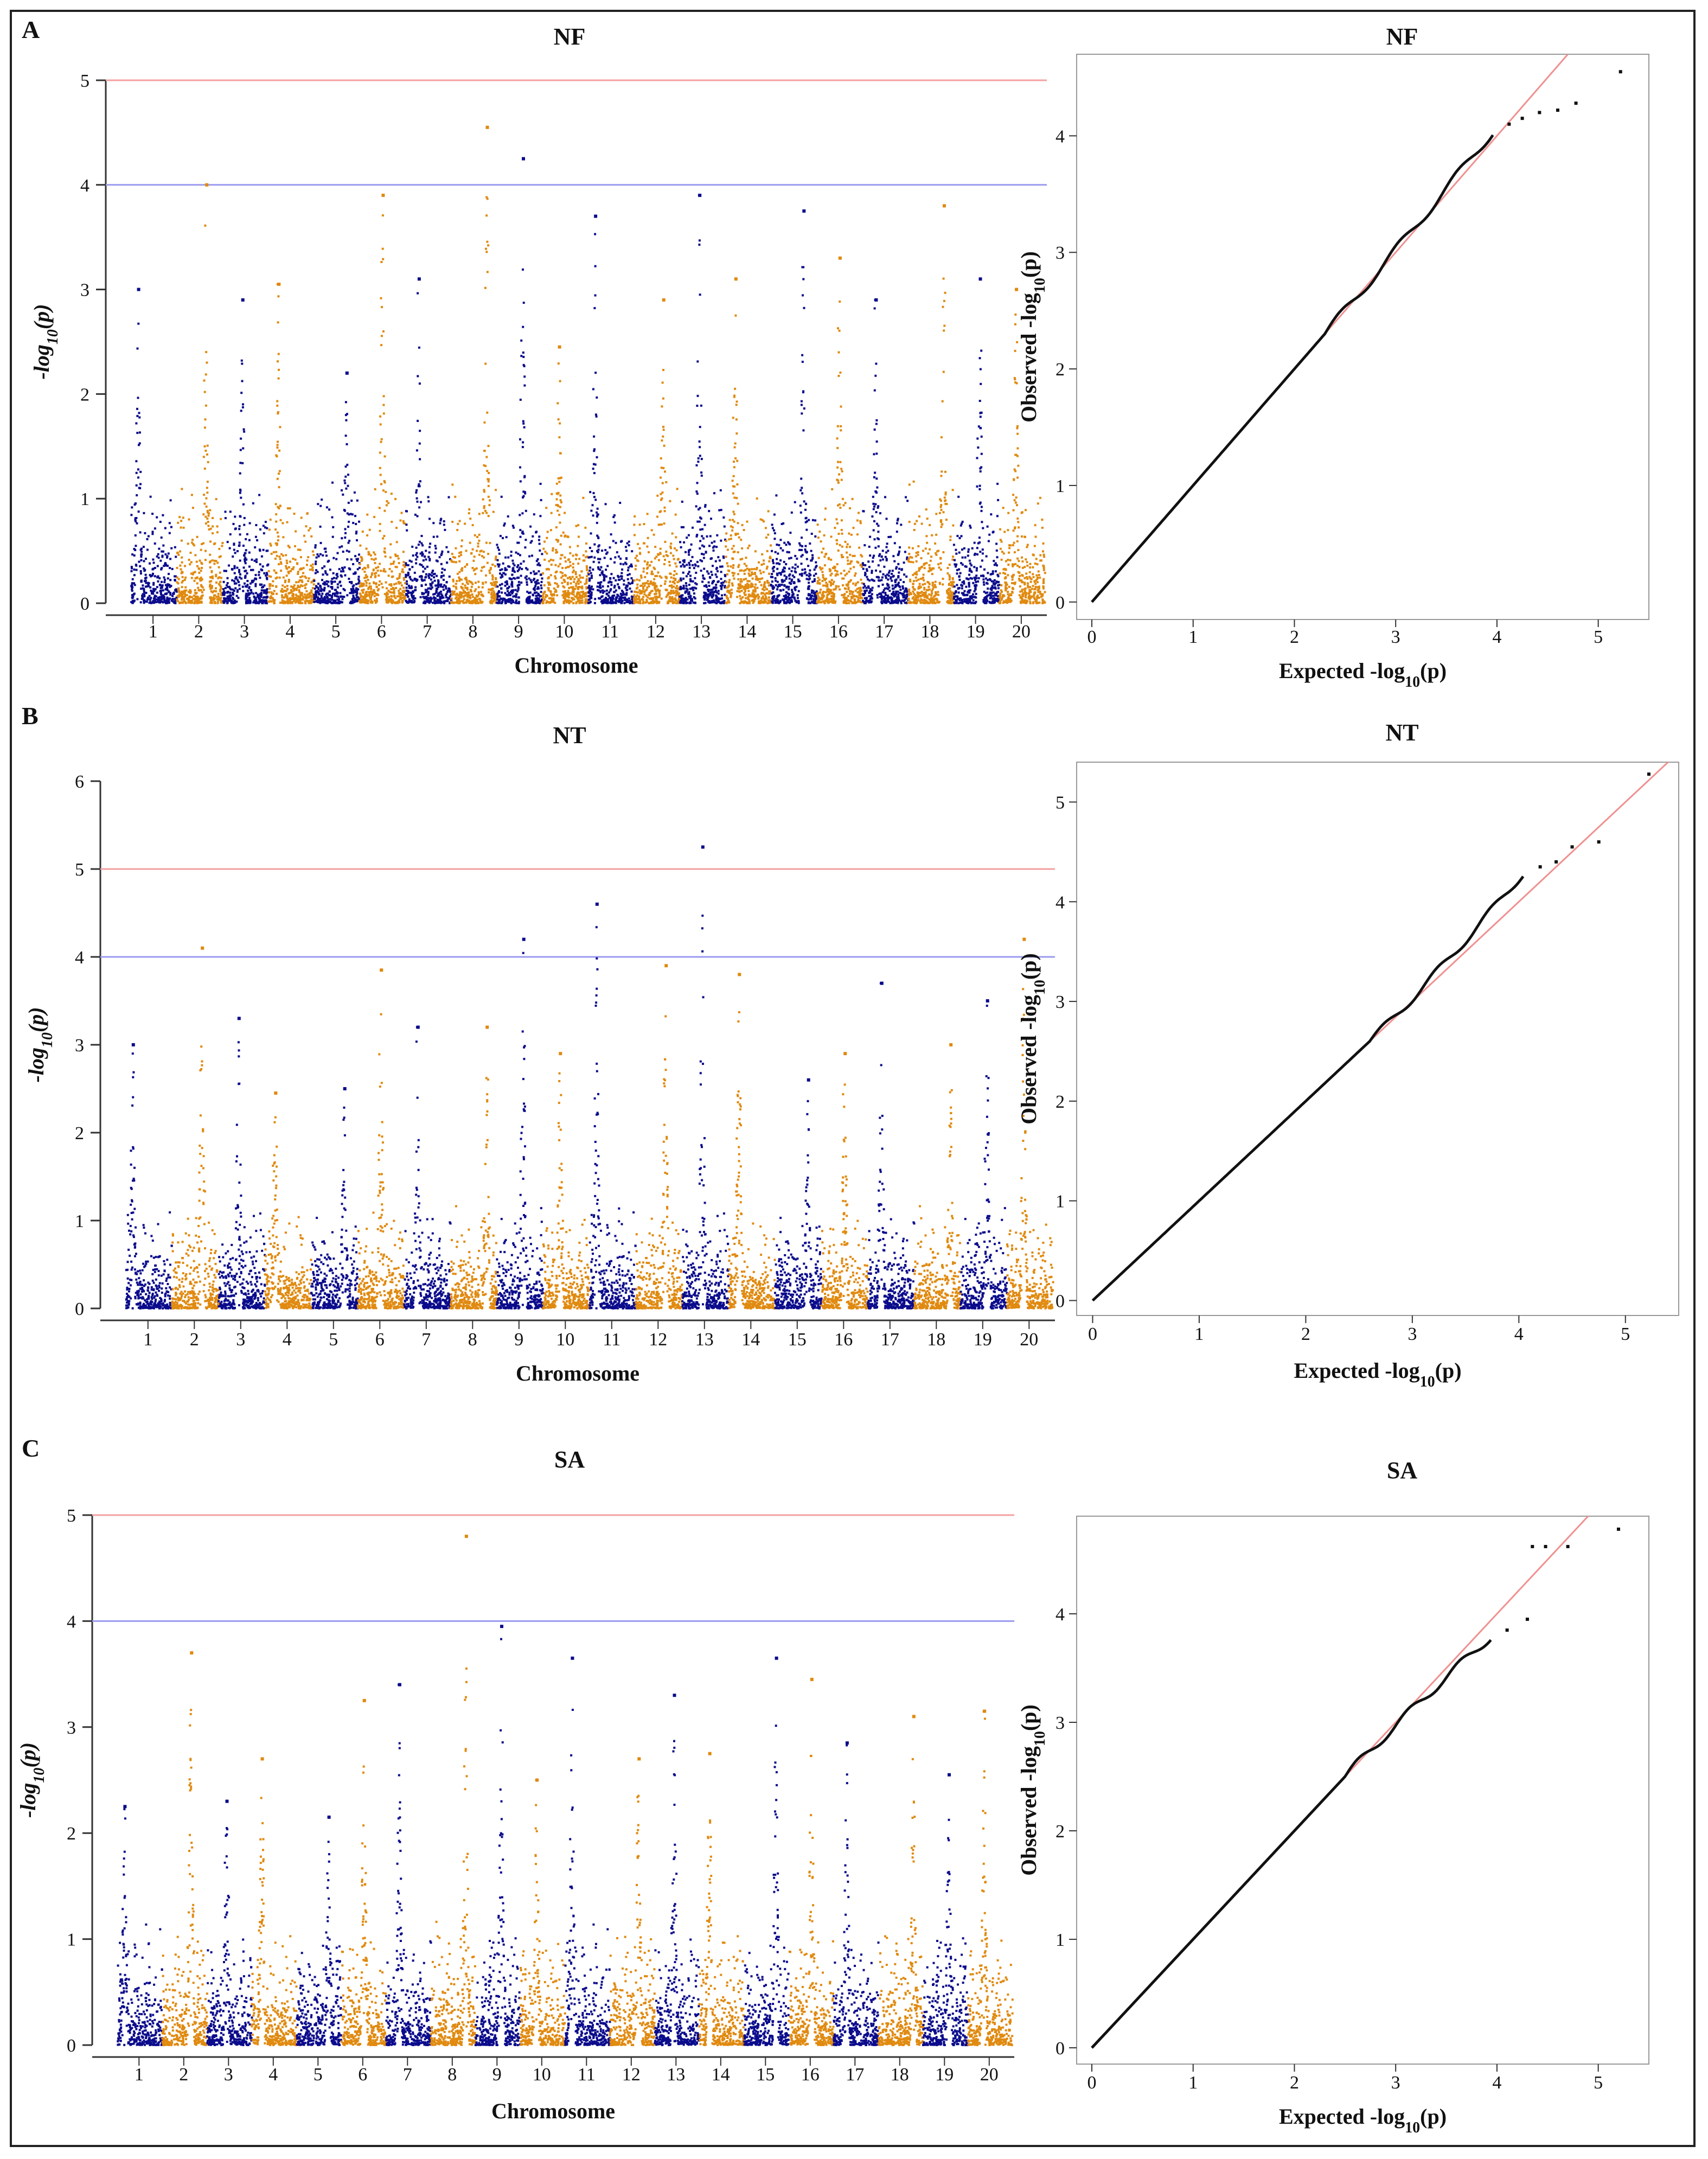  I want to click on chromosome-9-points, so click(520, 1123).